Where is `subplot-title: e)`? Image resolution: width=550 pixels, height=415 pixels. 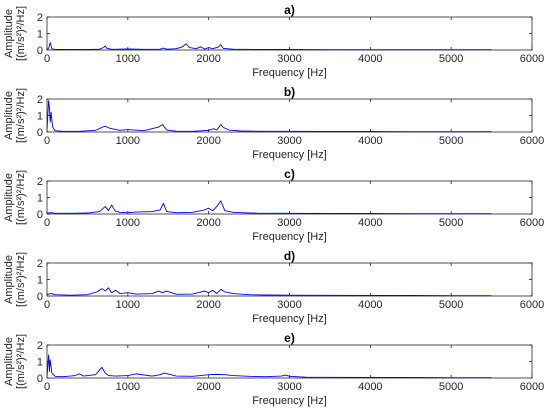 subplot-title: e) is located at coordinates (289, 338).